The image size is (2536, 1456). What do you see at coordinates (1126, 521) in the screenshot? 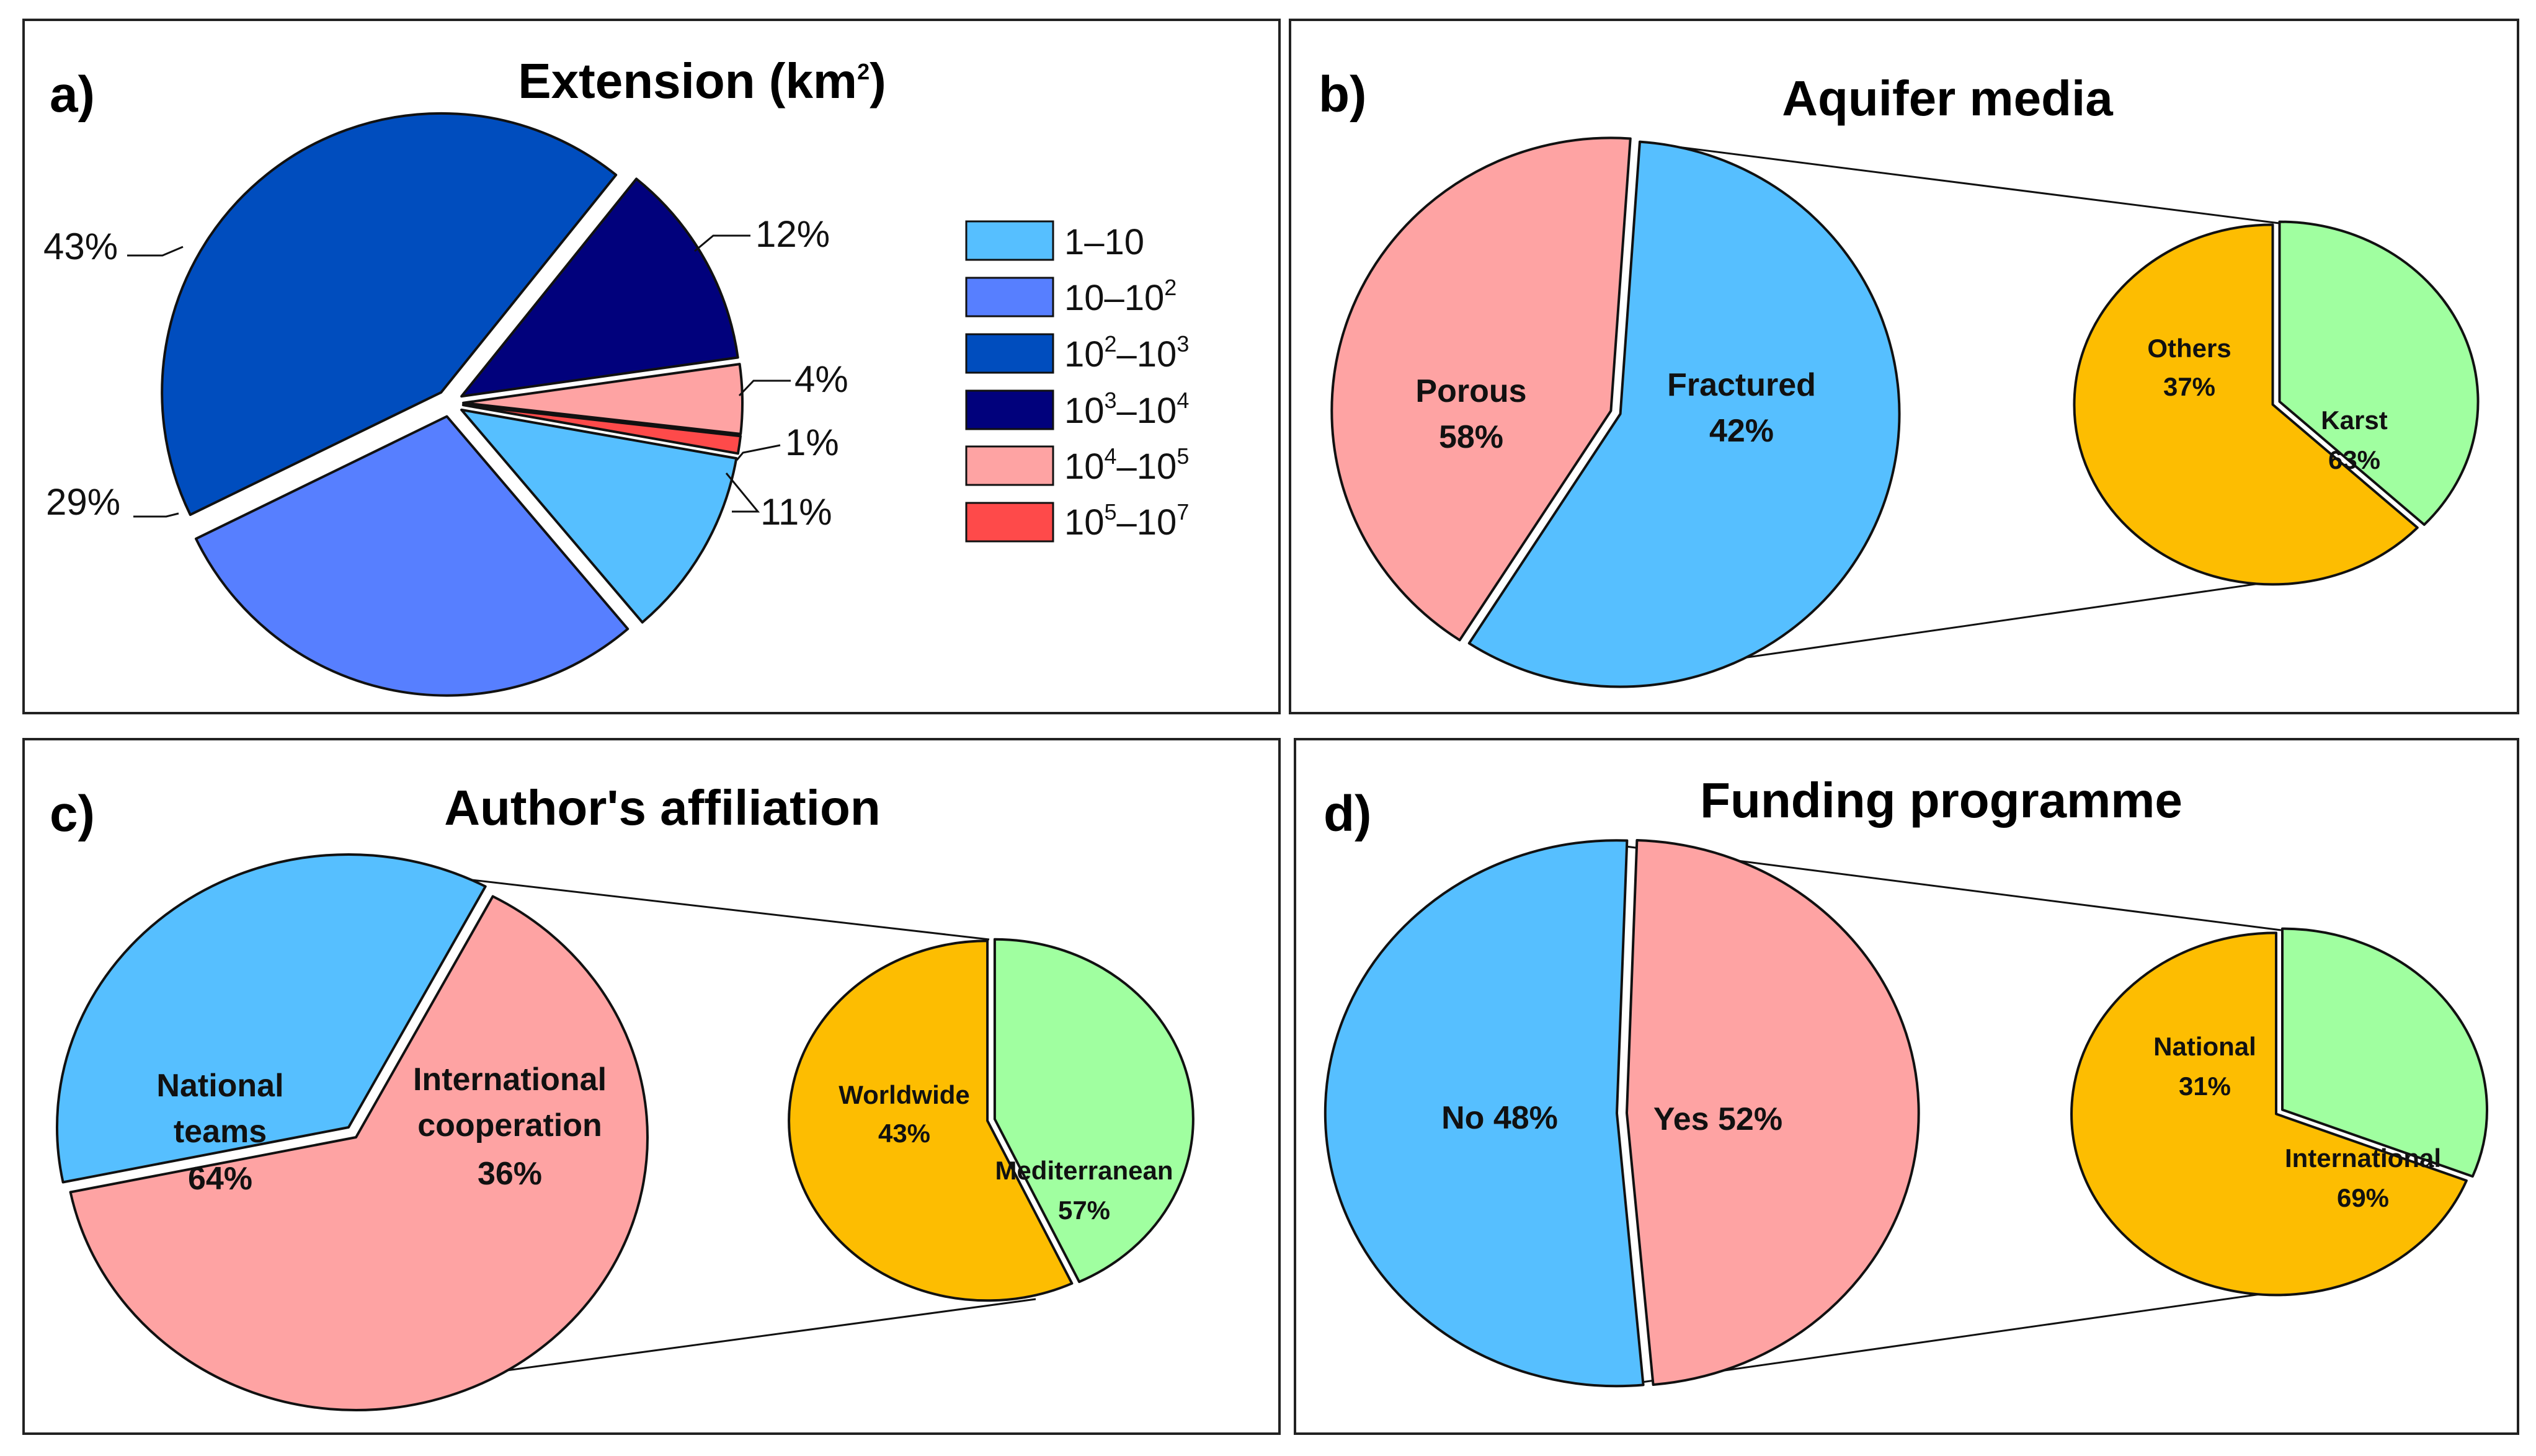
I see `legend-label-6: 105–107` at bounding box center [1126, 521].